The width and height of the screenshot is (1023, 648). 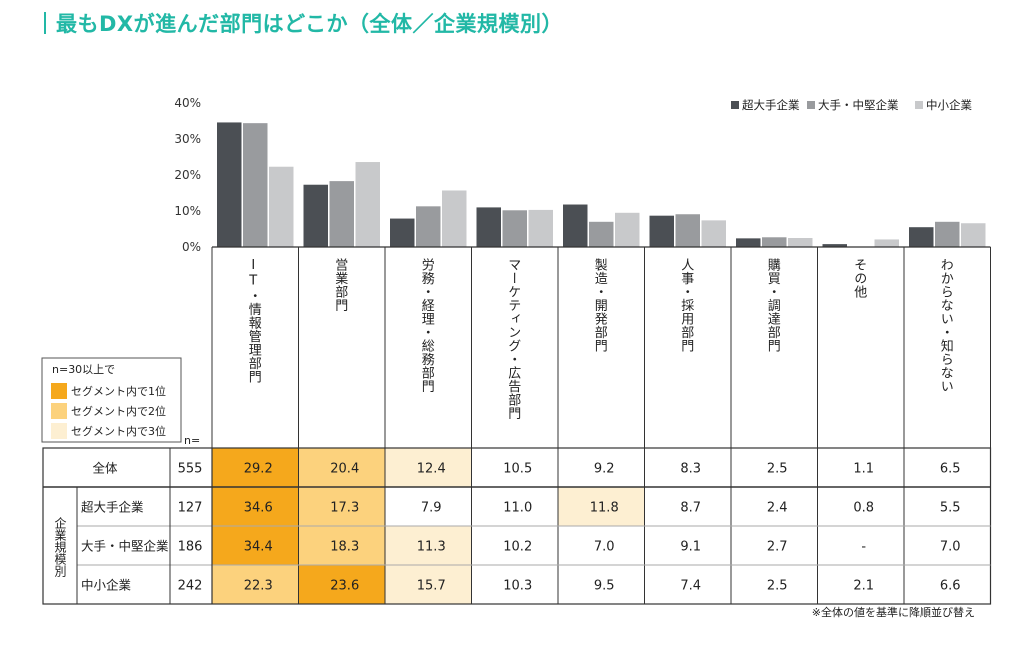 What do you see at coordinates (105, 468) in the screenshot?
I see `row-label: 全体` at bounding box center [105, 468].